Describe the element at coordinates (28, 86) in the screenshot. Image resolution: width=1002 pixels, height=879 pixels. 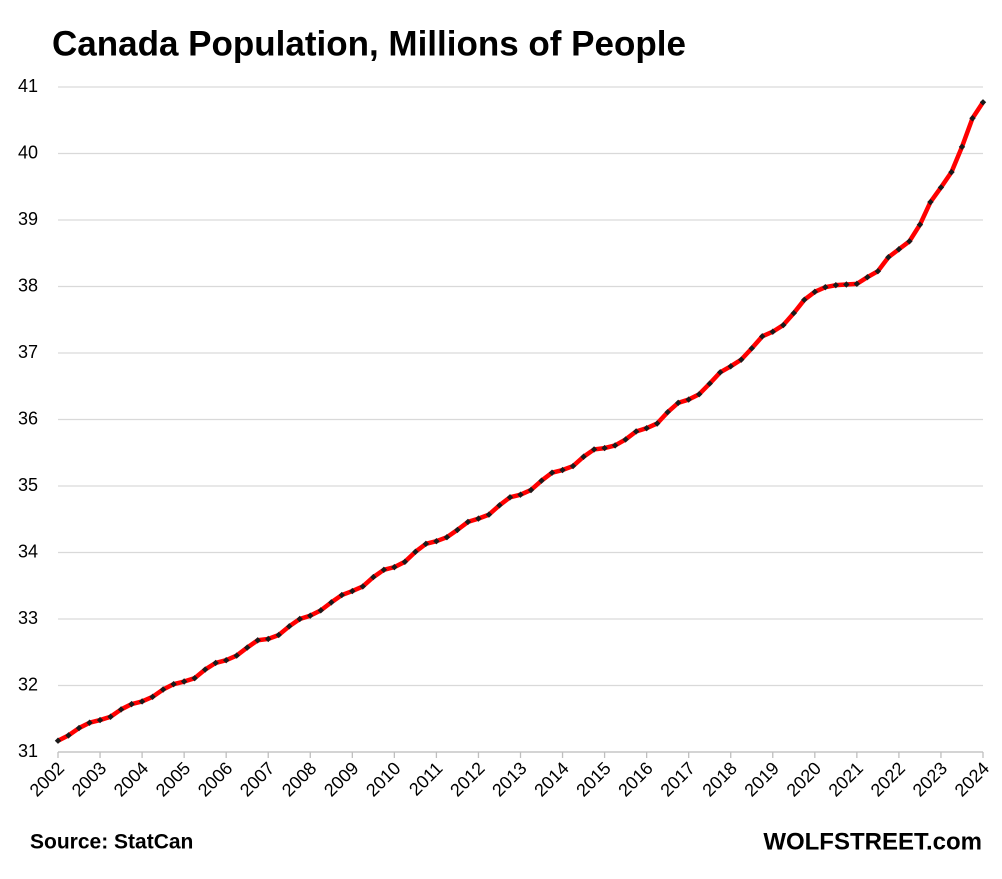
I see `y-tick-label: 41` at that location.